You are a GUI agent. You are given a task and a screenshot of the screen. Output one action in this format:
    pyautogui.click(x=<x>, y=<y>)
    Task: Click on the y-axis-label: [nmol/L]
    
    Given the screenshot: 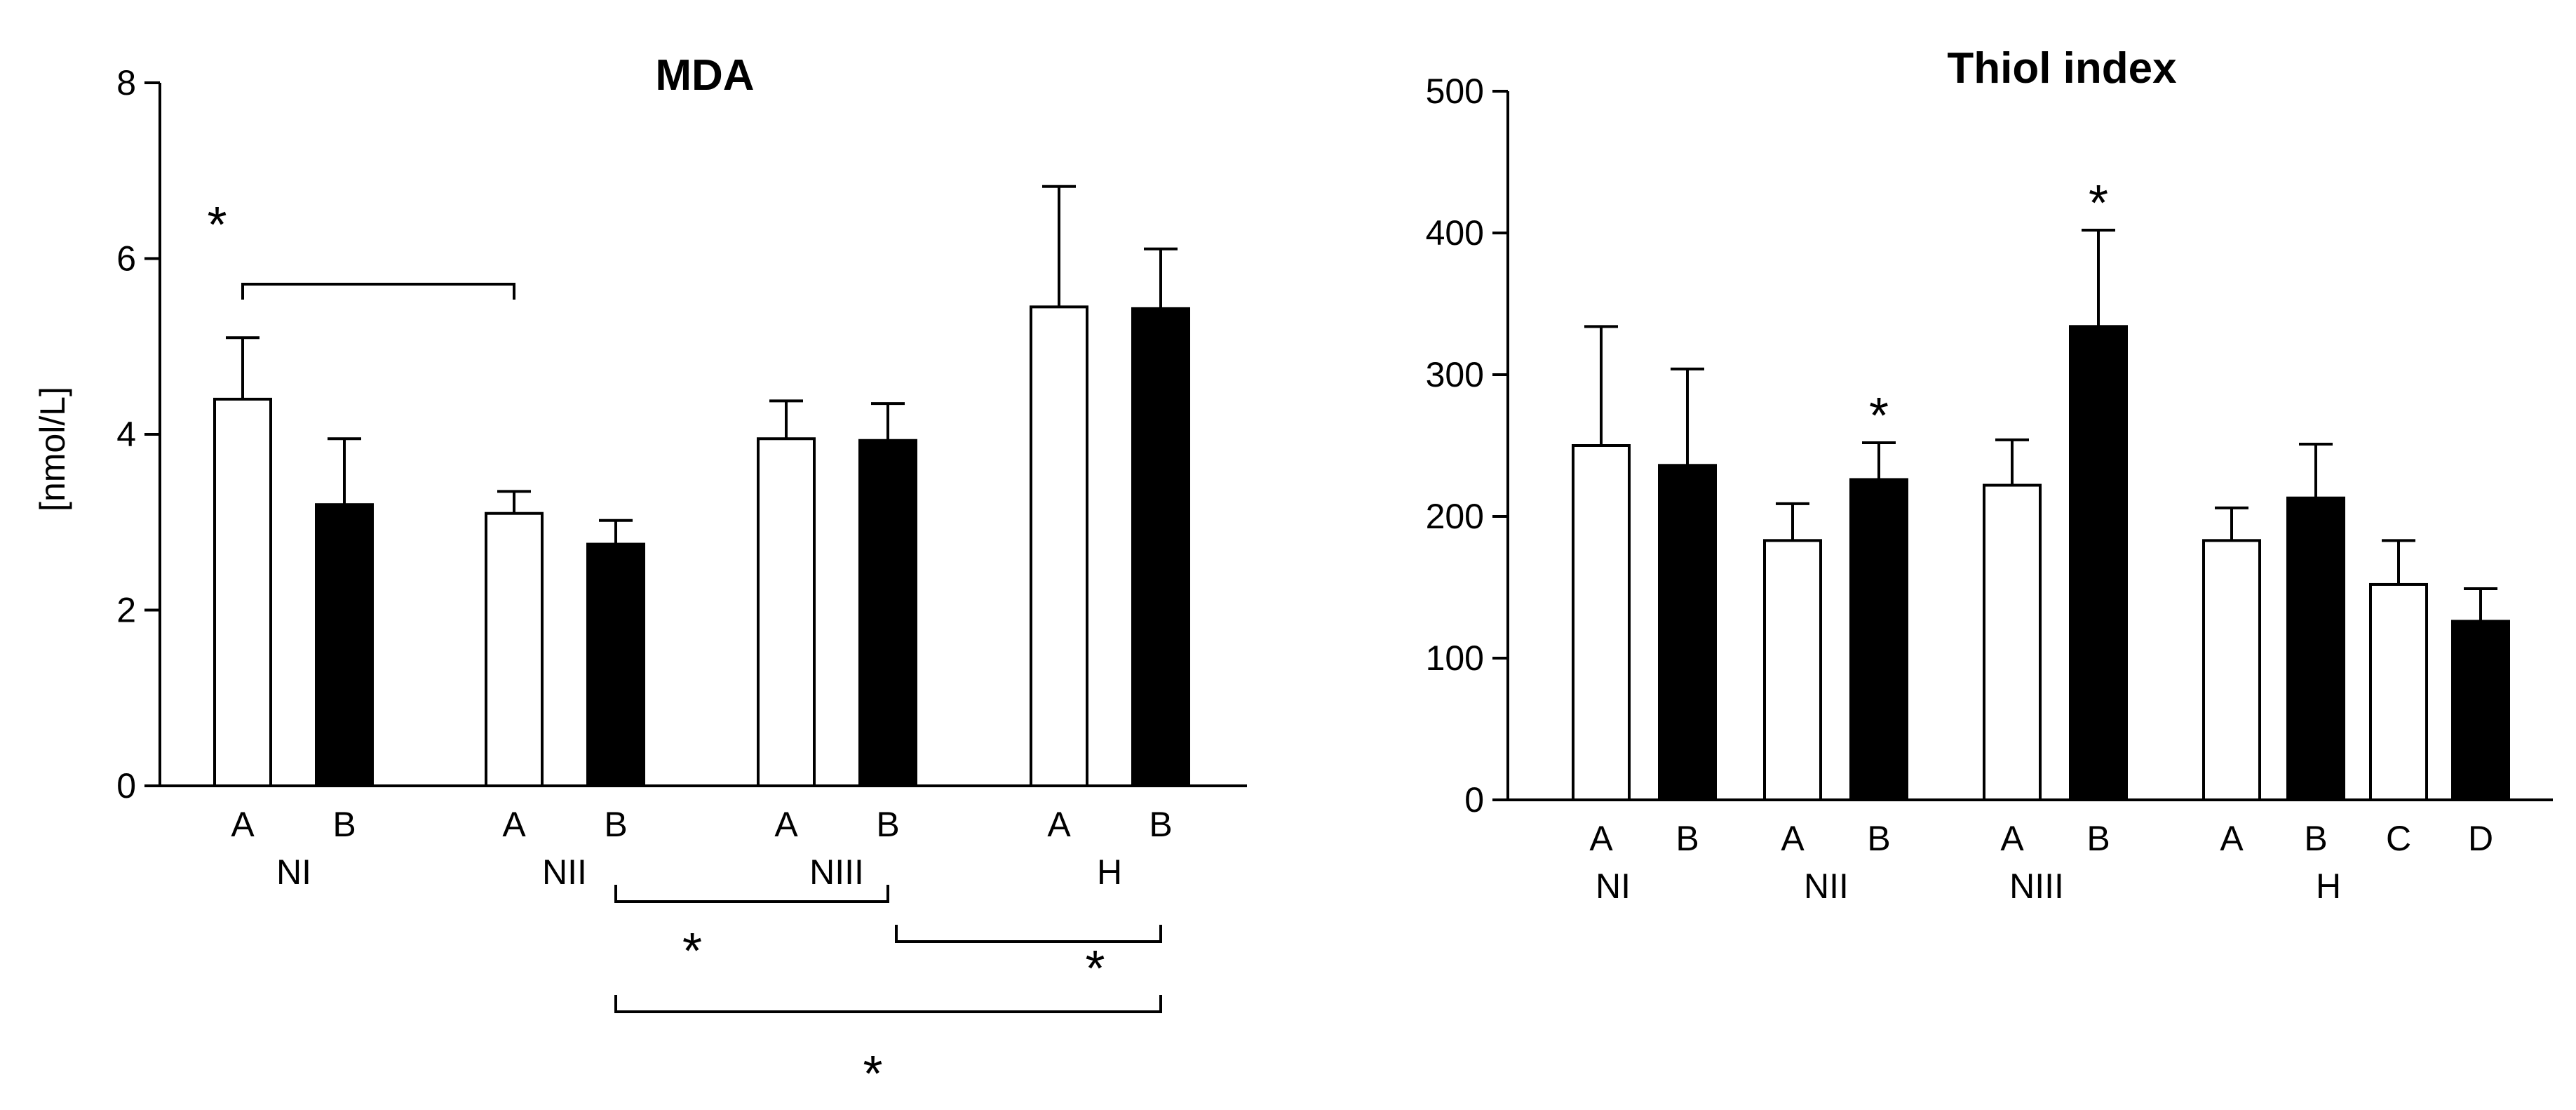 What is the action you would take?
    pyautogui.click(x=52, y=449)
    